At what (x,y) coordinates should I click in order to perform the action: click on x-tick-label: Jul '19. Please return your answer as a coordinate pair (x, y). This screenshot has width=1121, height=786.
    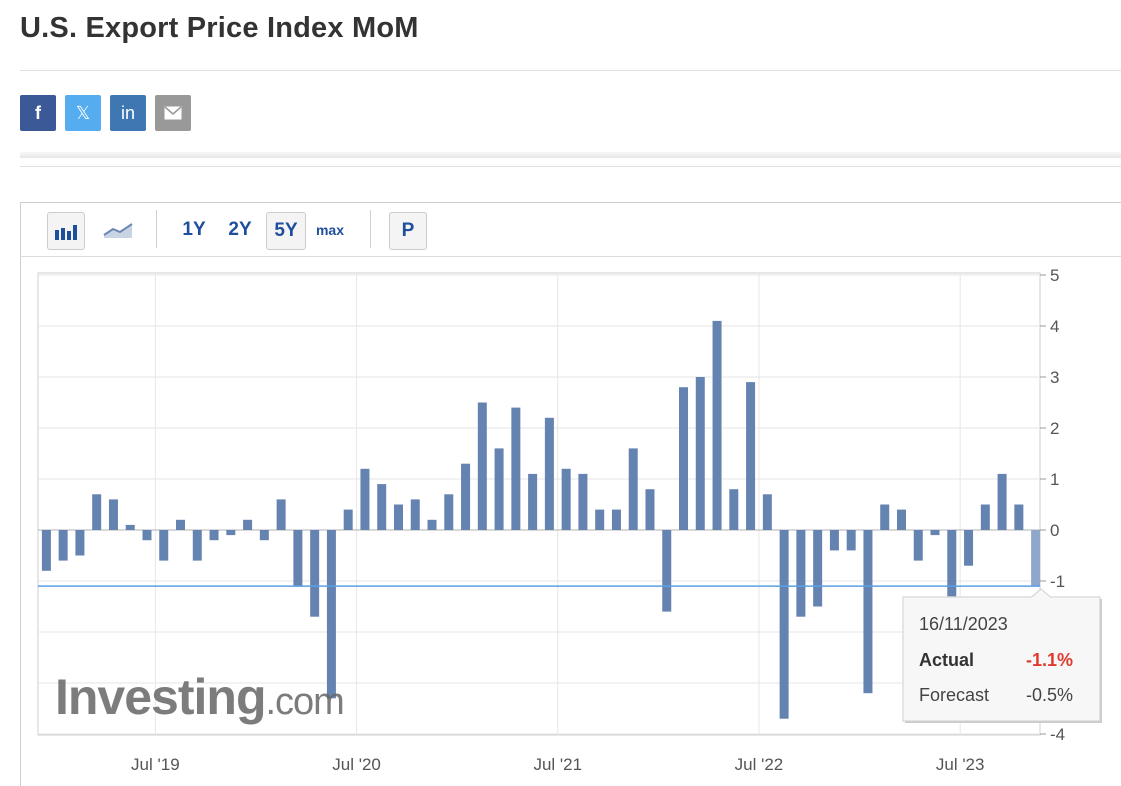
    Looking at the image, I should click on (155, 764).